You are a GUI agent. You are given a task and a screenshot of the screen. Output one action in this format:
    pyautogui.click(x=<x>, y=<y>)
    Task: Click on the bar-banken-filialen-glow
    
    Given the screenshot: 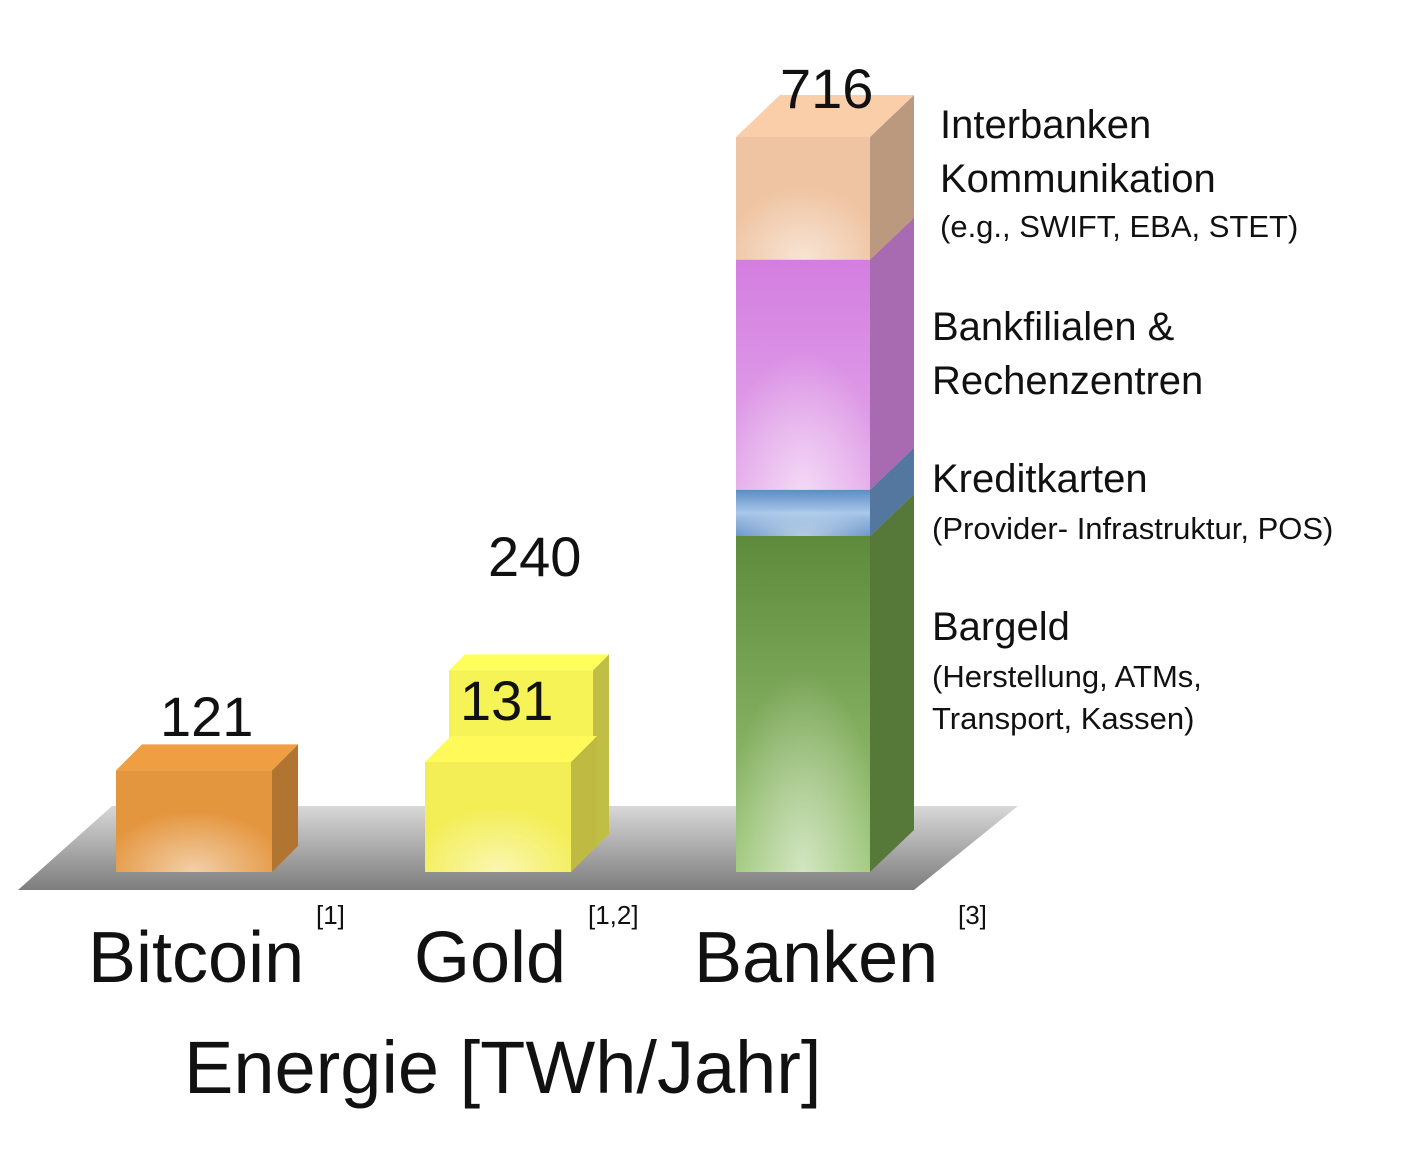 What is the action you would take?
    pyautogui.click(x=803, y=374)
    